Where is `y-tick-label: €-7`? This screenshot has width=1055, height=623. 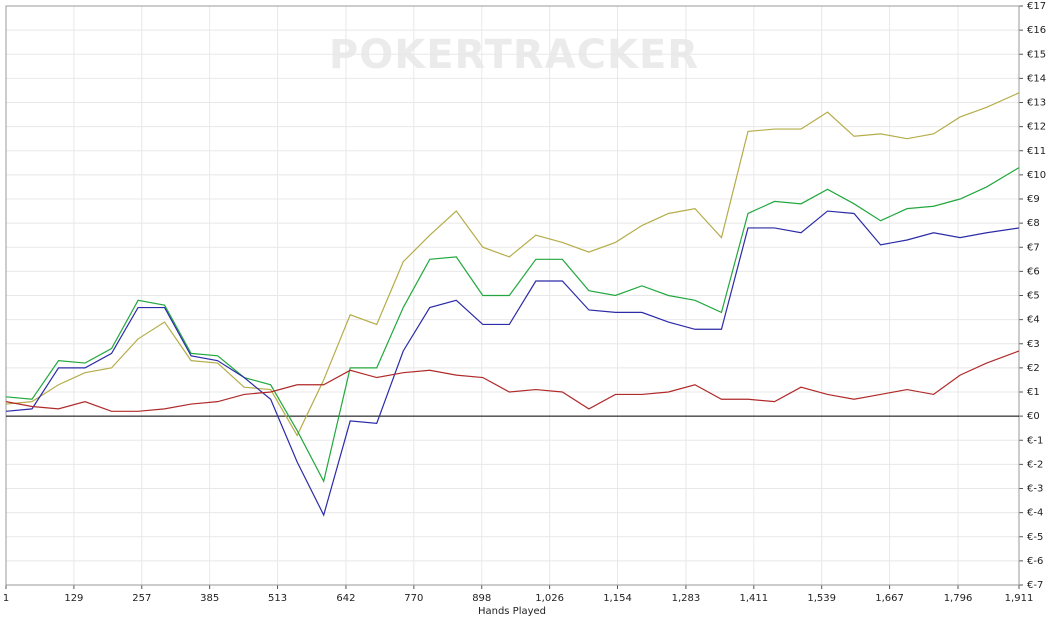 y-tick-label: €-7 is located at coordinates (1035, 585).